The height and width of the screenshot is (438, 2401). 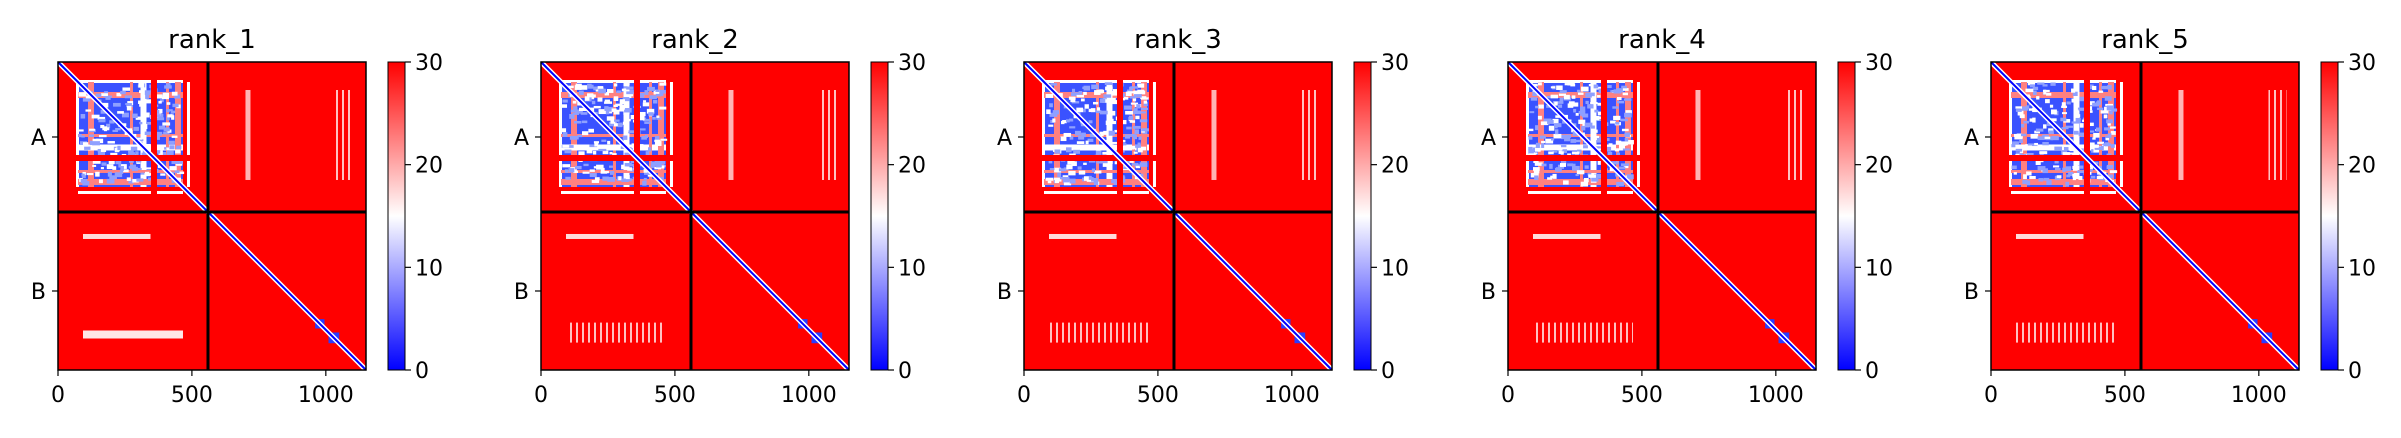 I want to click on colorbar-tick-label: 0, so click(x=905, y=371).